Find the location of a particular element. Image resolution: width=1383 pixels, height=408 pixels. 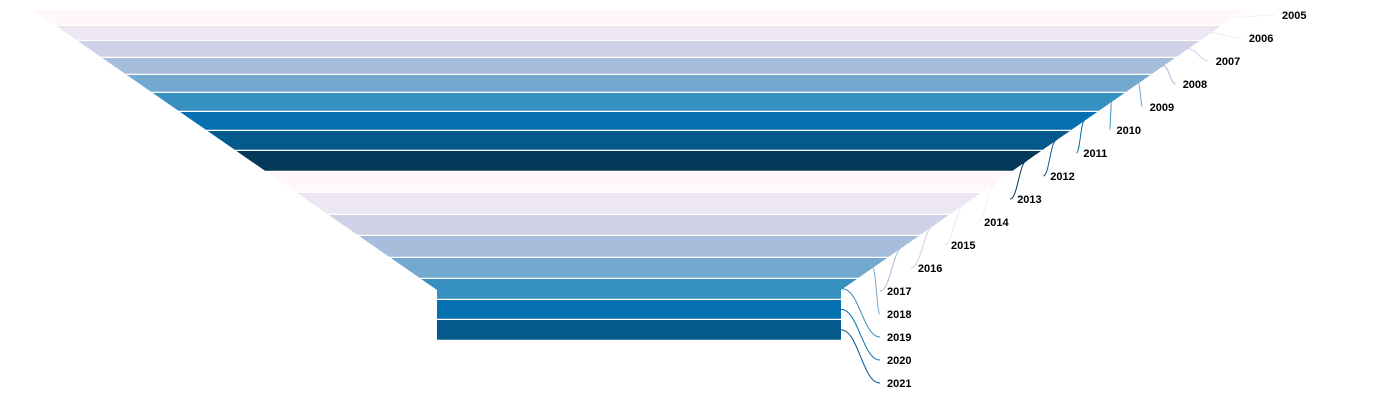

label-2019: 2019 is located at coordinates (899, 338).